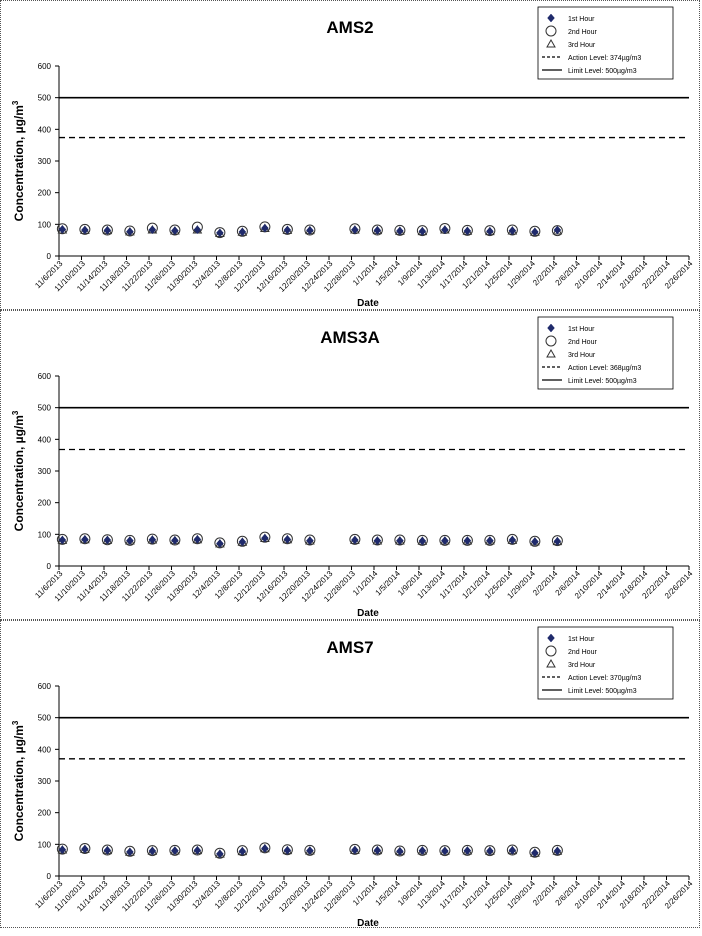 Image resolution: width=702 pixels, height=936 pixels. What do you see at coordinates (45, 98) in the screenshot?
I see `y-tick-label: 500` at bounding box center [45, 98].